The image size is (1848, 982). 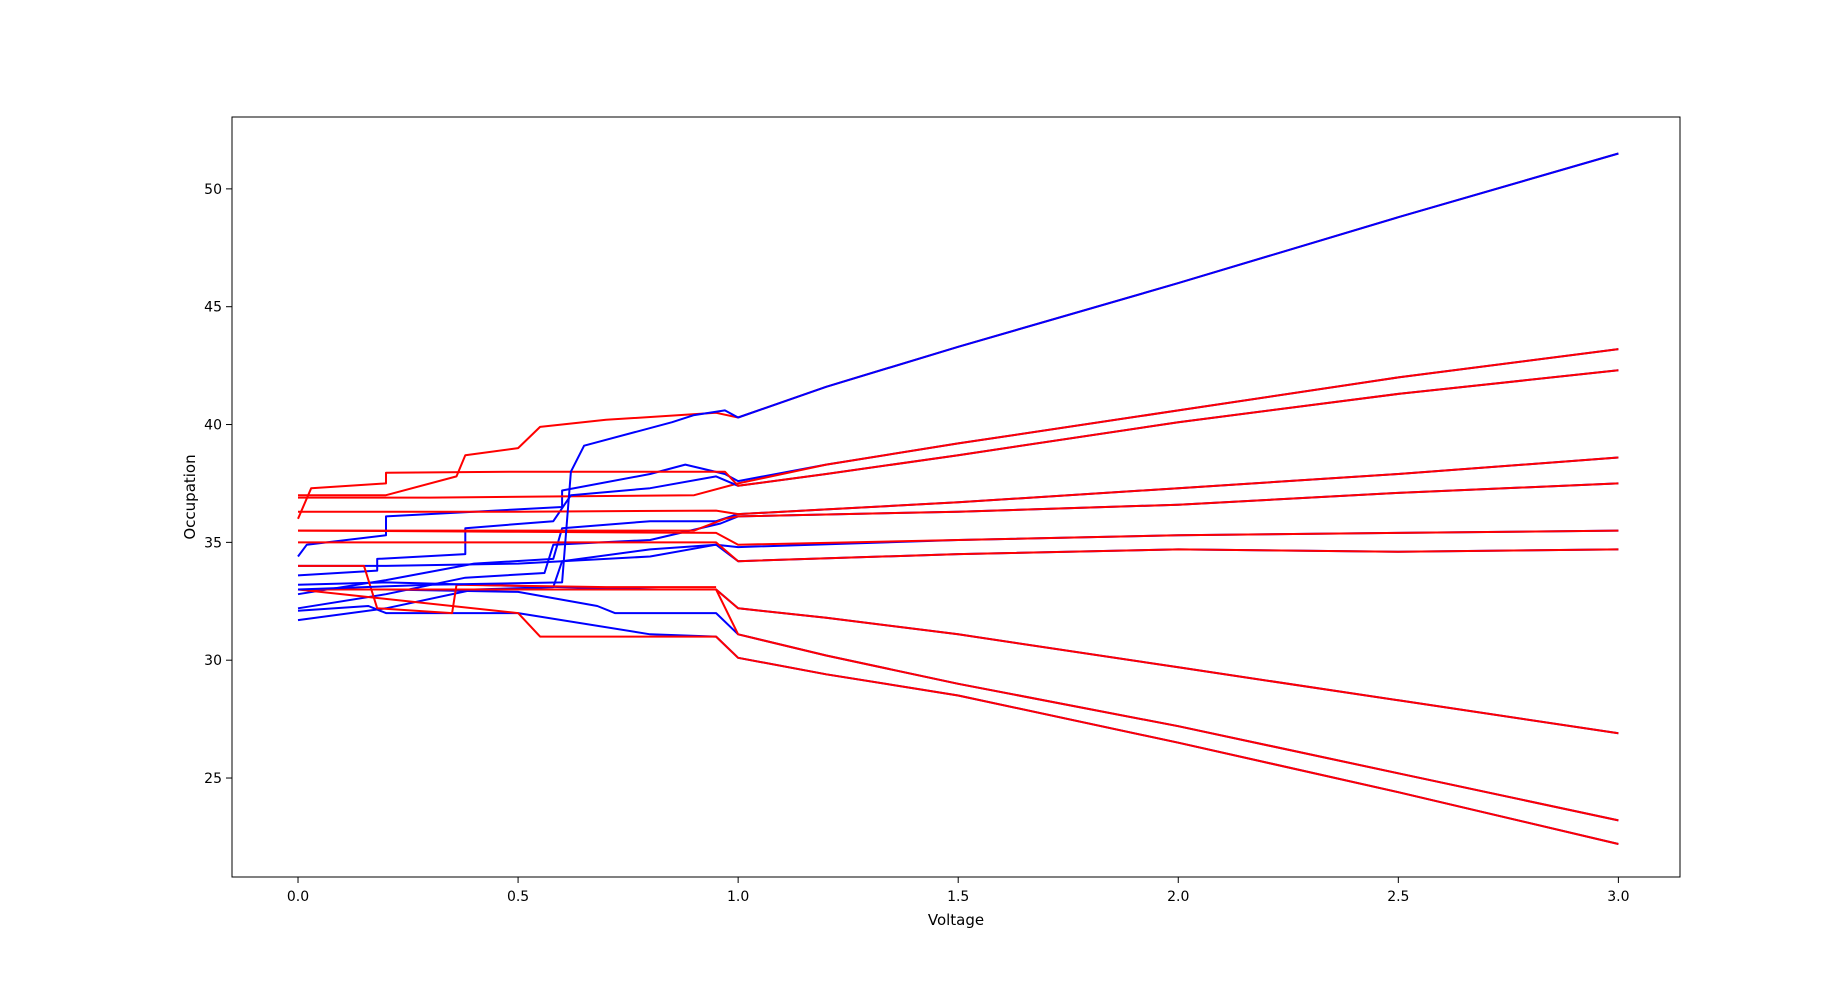 What do you see at coordinates (190, 496) in the screenshot?
I see `y-axis-label: Occupation` at bounding box center [190, 496].